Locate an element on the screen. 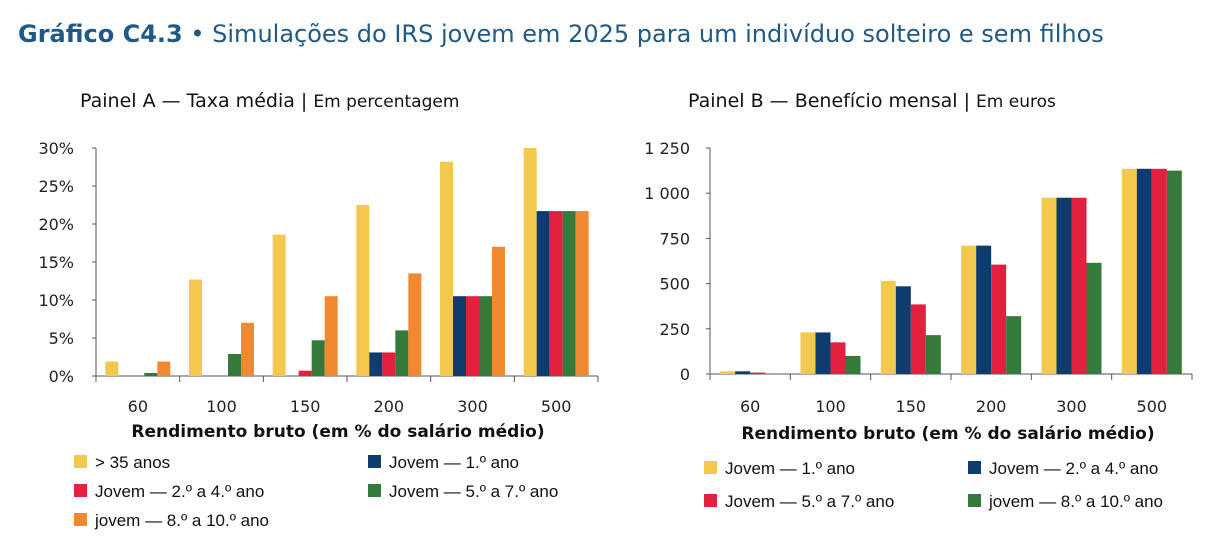  panel-b-title: Painel B — Benefício mensal | Em euros is located at coordinates (872, 101).